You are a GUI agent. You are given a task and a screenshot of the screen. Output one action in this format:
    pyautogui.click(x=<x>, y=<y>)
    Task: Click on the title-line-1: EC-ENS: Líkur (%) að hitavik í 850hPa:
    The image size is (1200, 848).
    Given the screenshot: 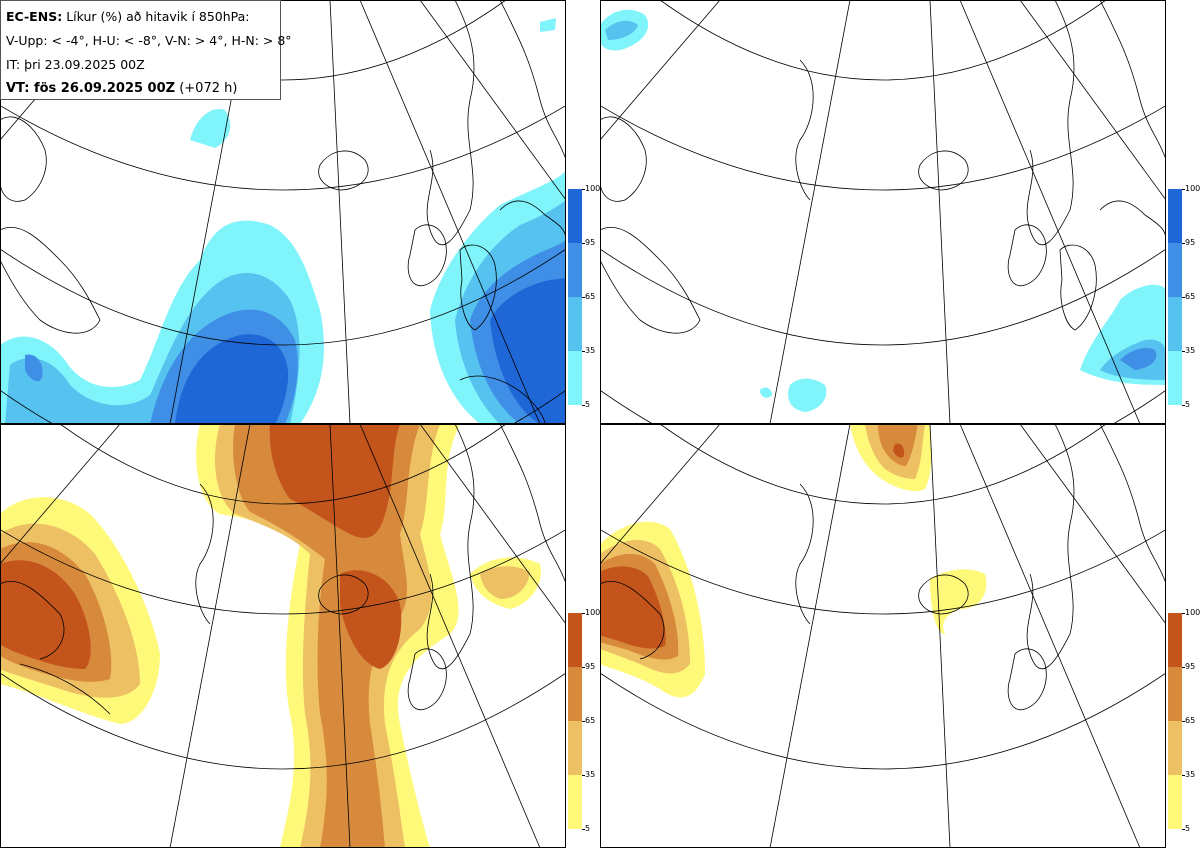 What is the action you would take?
    pyautogui.click(x=140, y=17)
    